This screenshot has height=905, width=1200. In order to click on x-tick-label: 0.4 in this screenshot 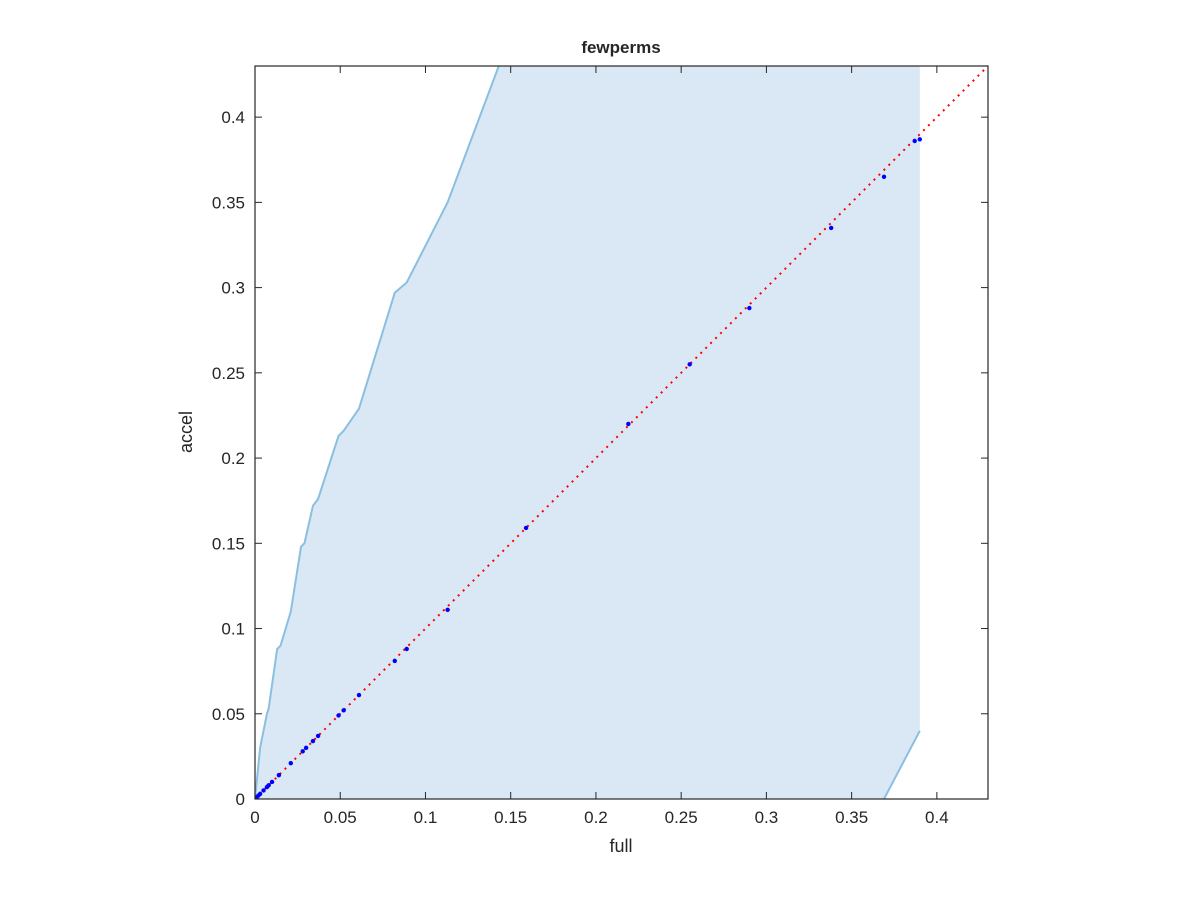, I will do `click(937, 817)`.